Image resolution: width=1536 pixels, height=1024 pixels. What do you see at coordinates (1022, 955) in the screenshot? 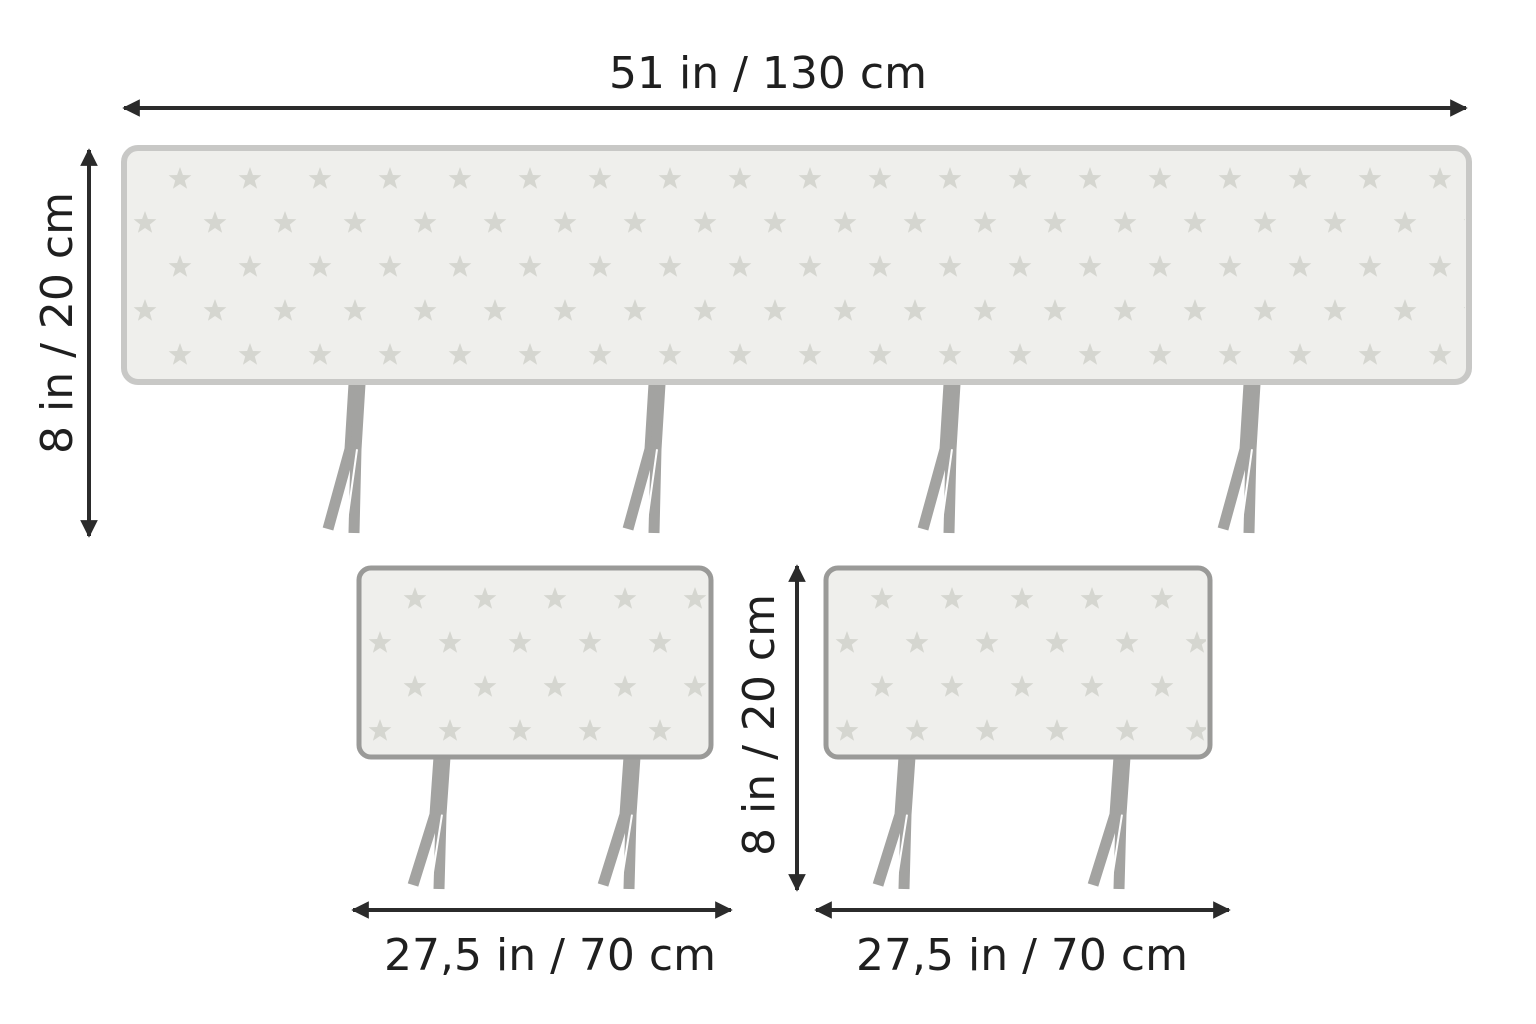
I see `small-right-width-label: 27,5 in / 70 cm` at bounding box center [1022, 955].